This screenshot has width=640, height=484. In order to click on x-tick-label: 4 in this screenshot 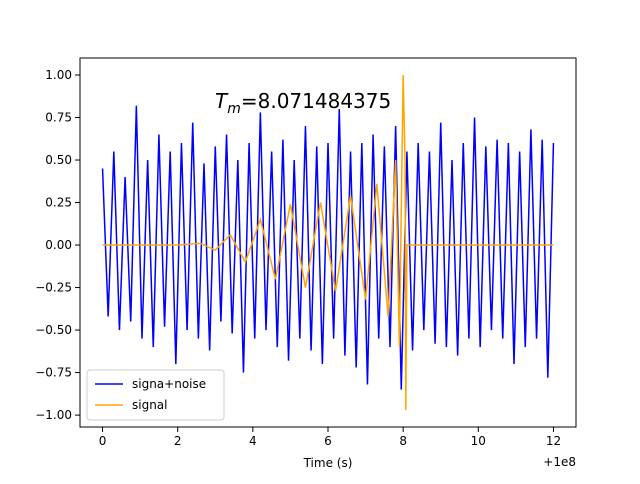, I will do `click(253, 441)`.